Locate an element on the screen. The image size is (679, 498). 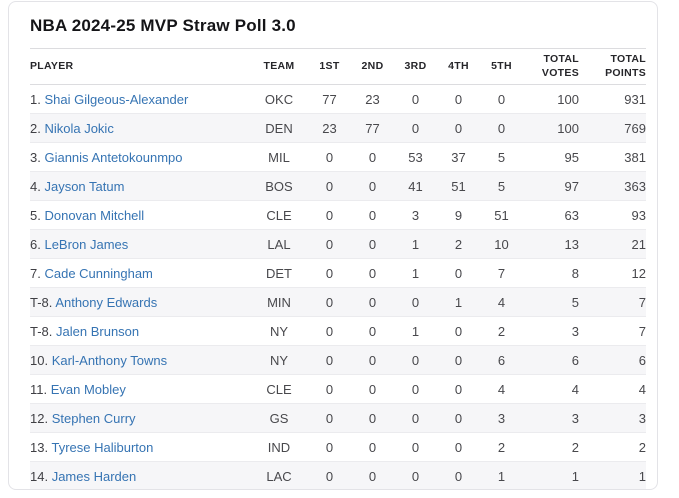
total-votes-cell: 1 is located at coordinates (551, 475).